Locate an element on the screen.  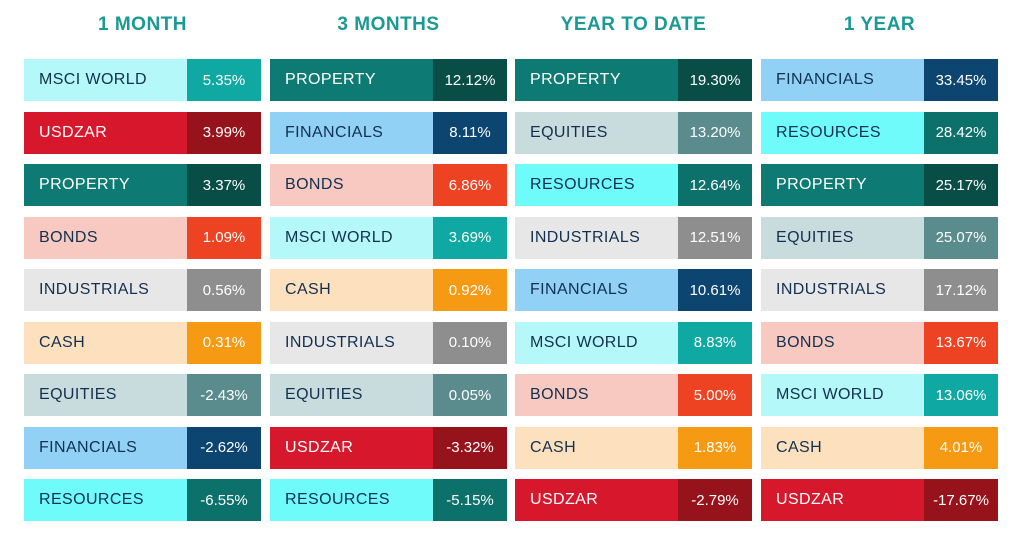
value-cell: 12.64% is located at coordinates (715, 185).